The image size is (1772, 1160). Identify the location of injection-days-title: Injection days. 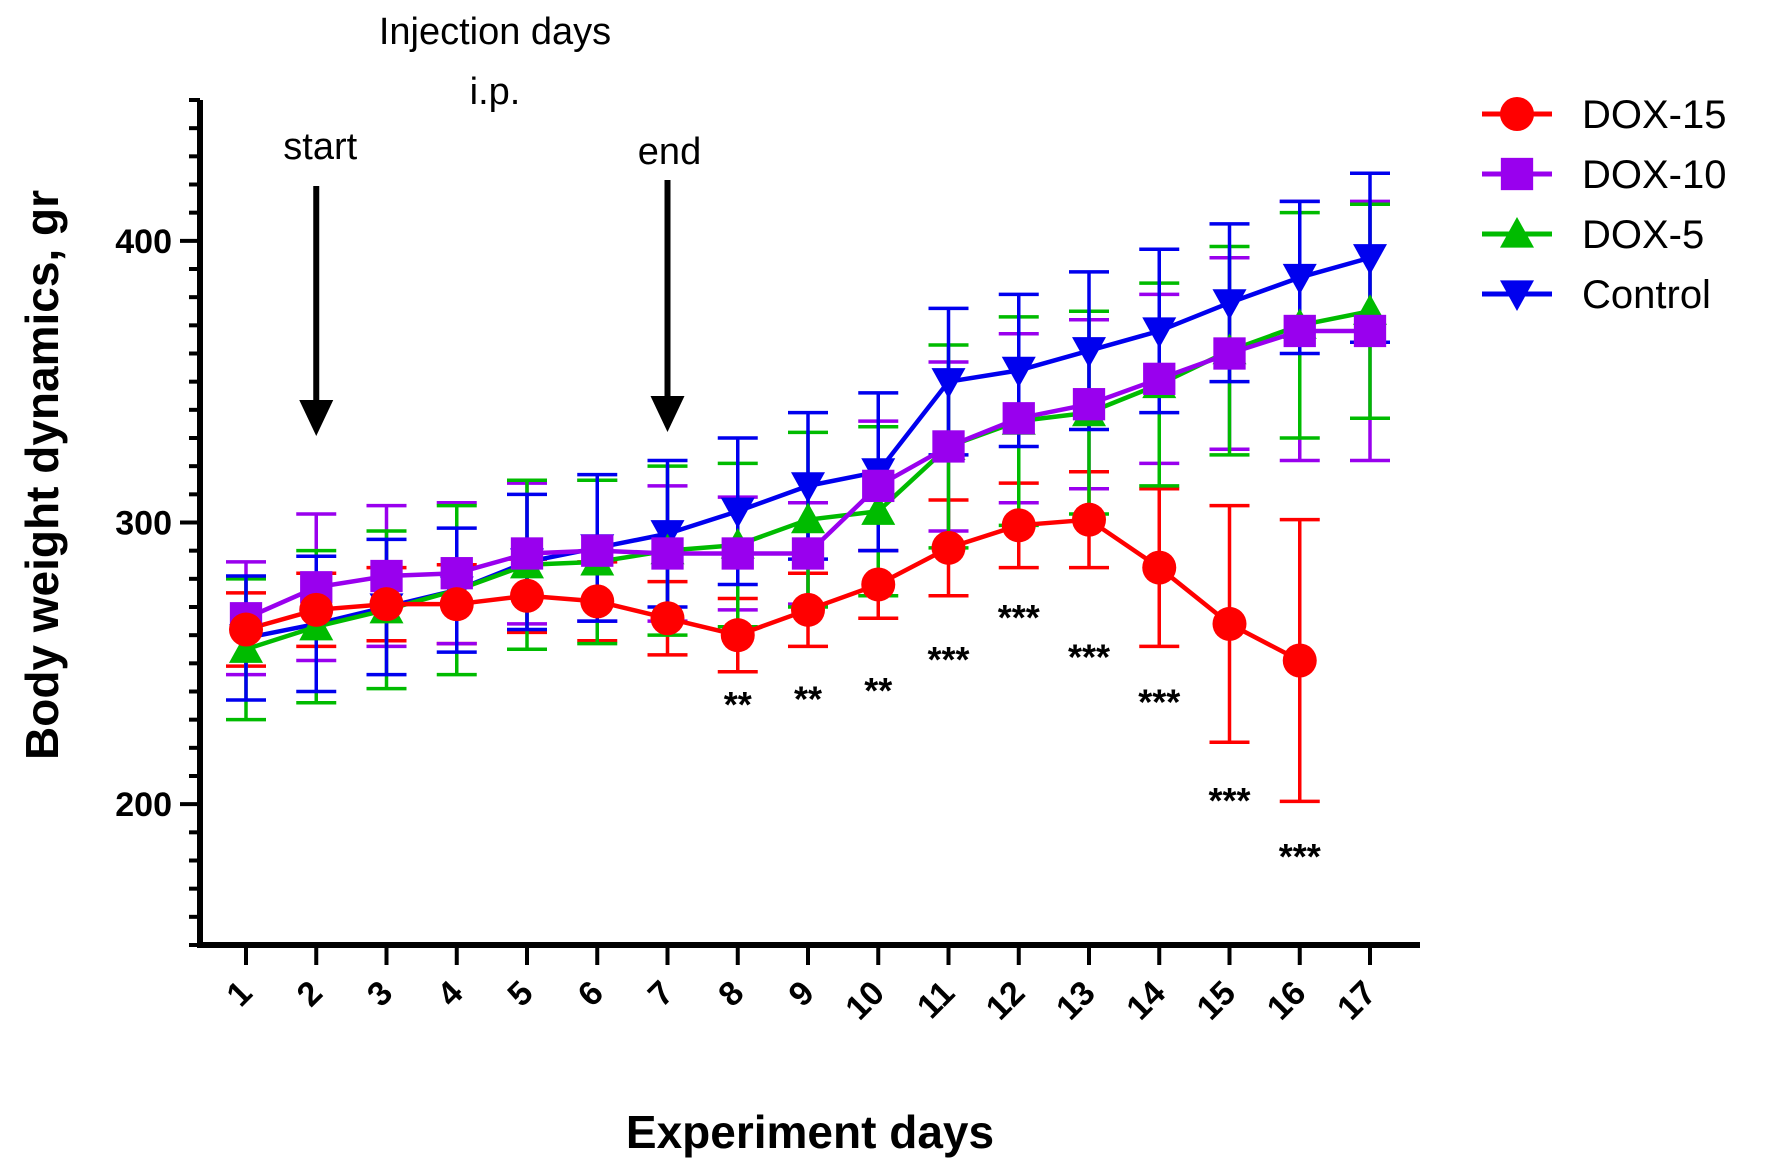
(495, 32).